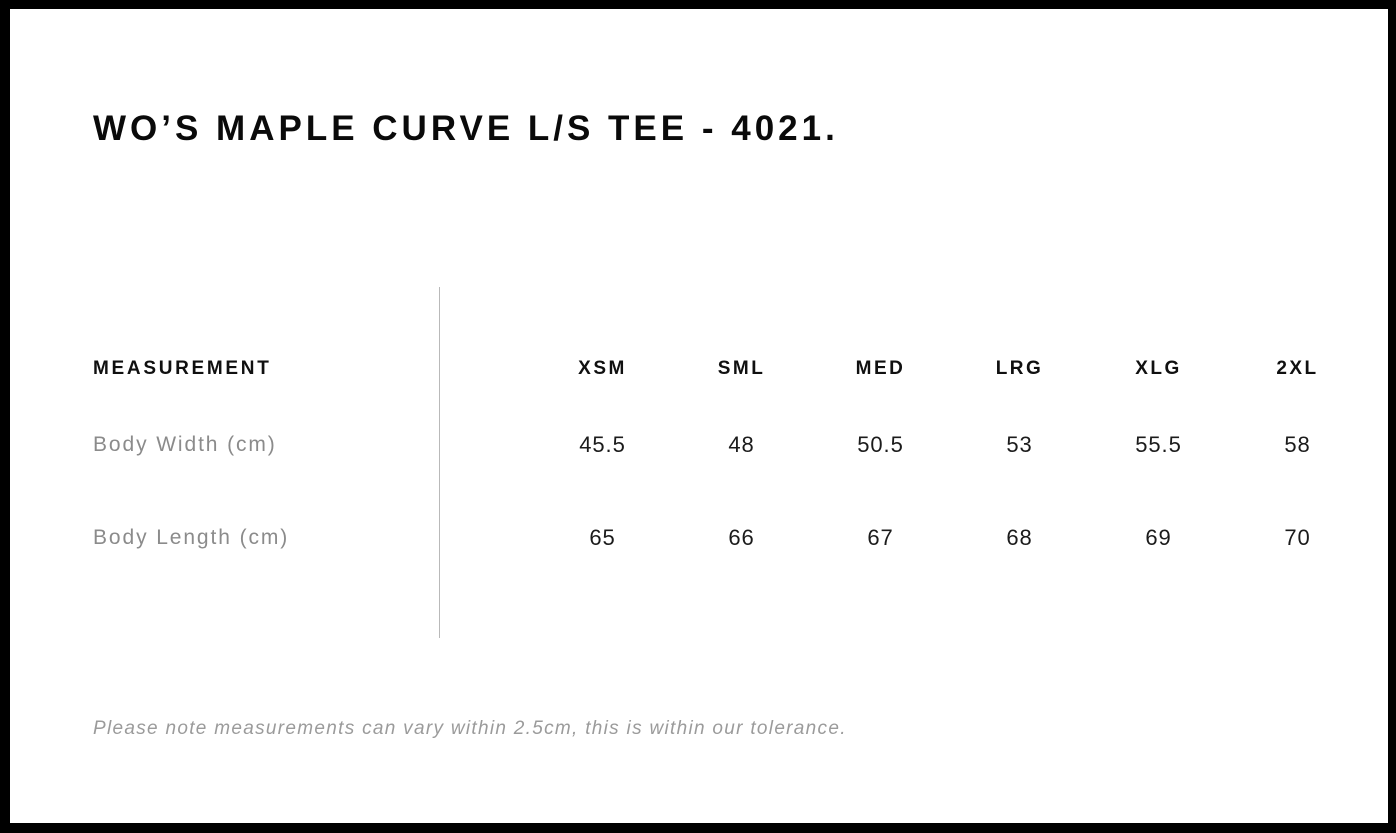 The width and height of the screenshot is (1396, 833). What do you see at coordinates (741, 444) in the screenshot?
I see `cell-body-width-sml: 48` at bounding box center [741, 444].